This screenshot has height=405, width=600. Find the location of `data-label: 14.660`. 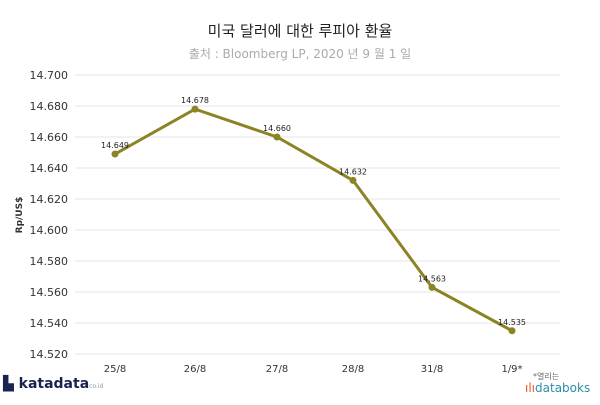

data-label: 14.660 is located at coordinates (277, 128).